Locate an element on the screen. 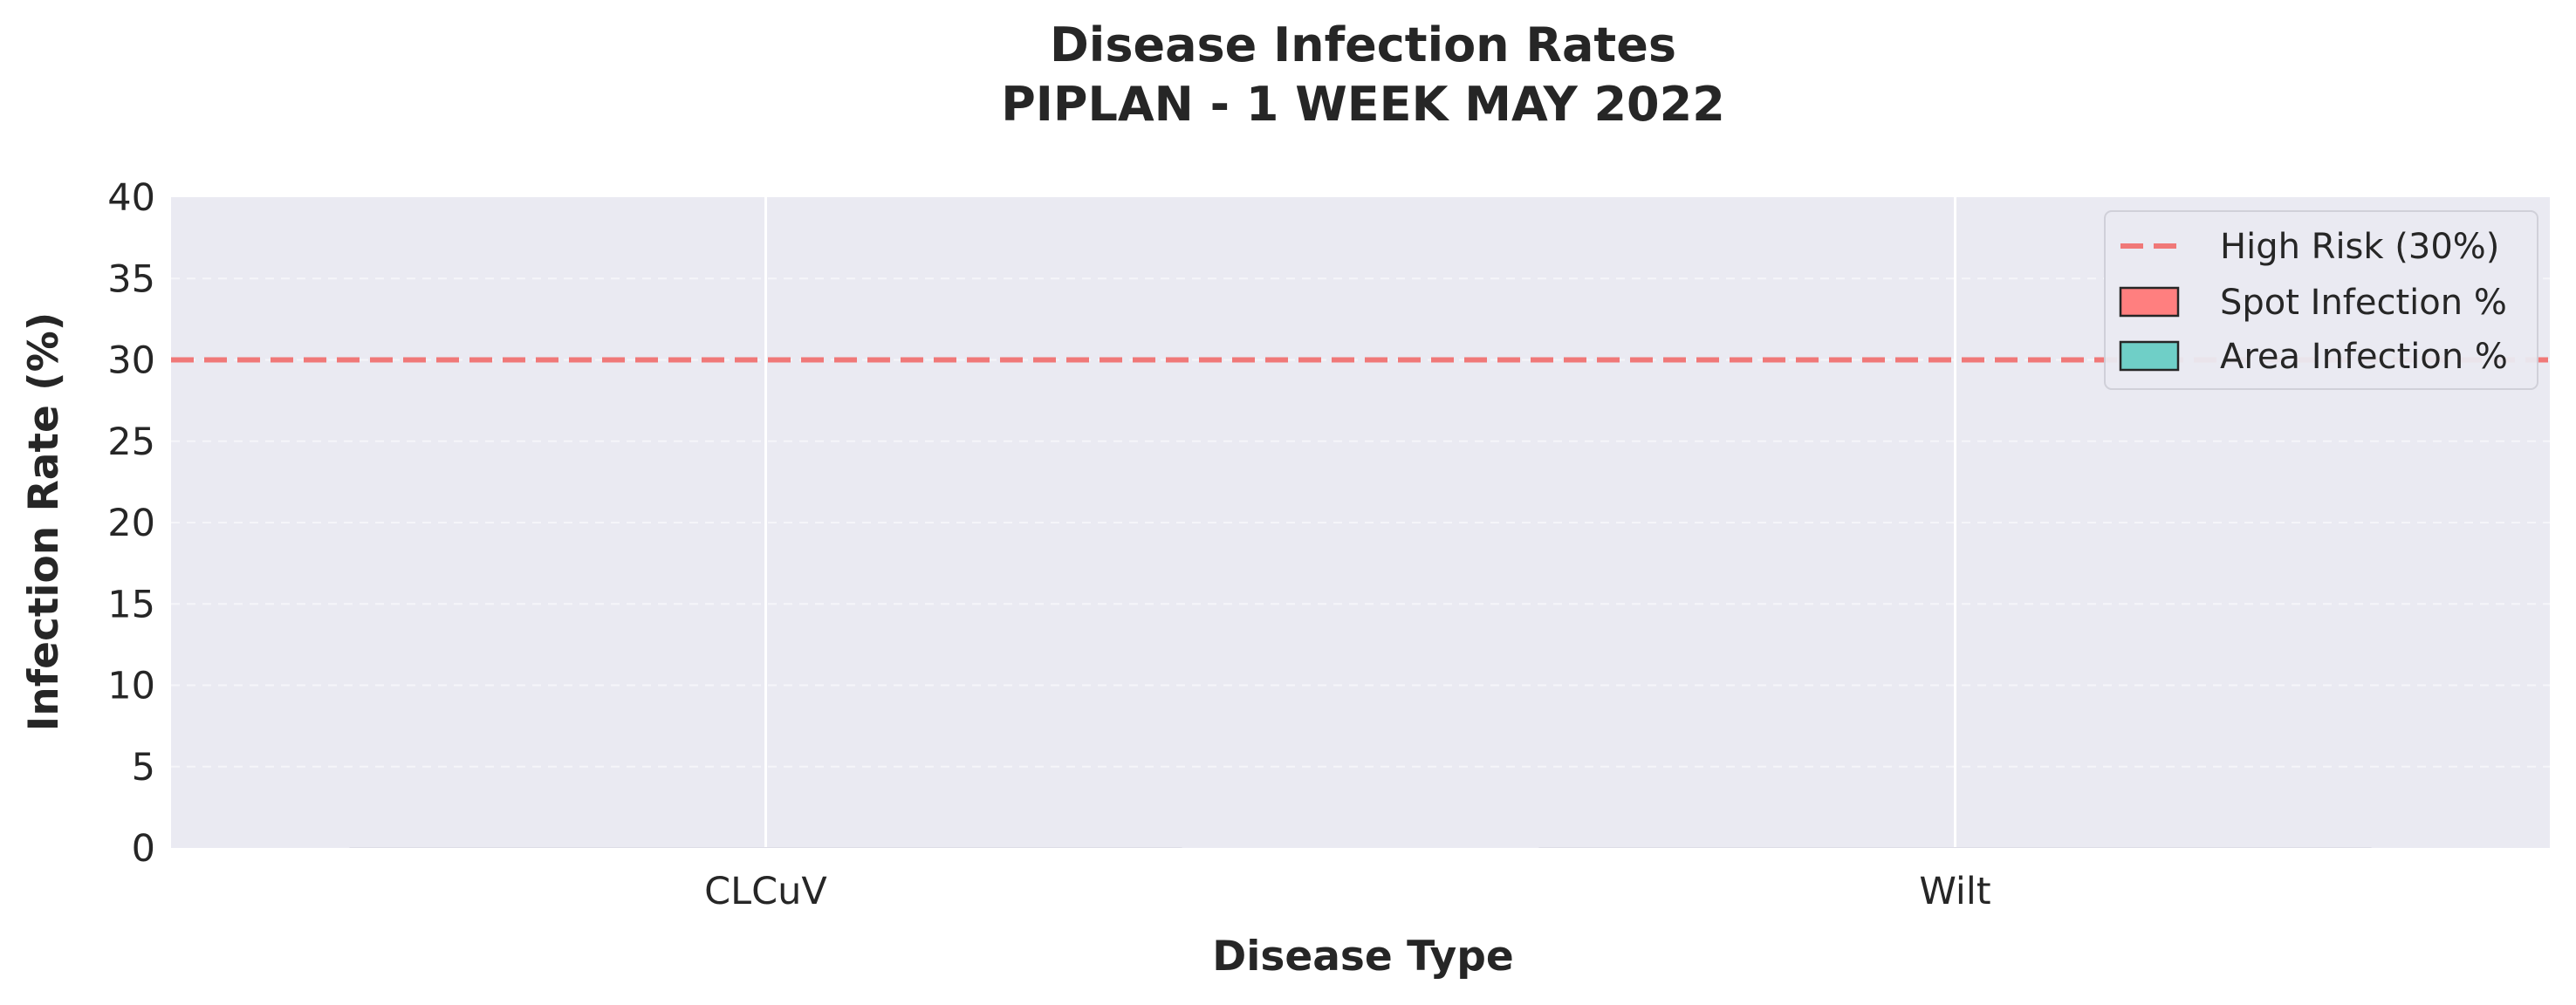  legend-box is located at coordinates (2321, 300).